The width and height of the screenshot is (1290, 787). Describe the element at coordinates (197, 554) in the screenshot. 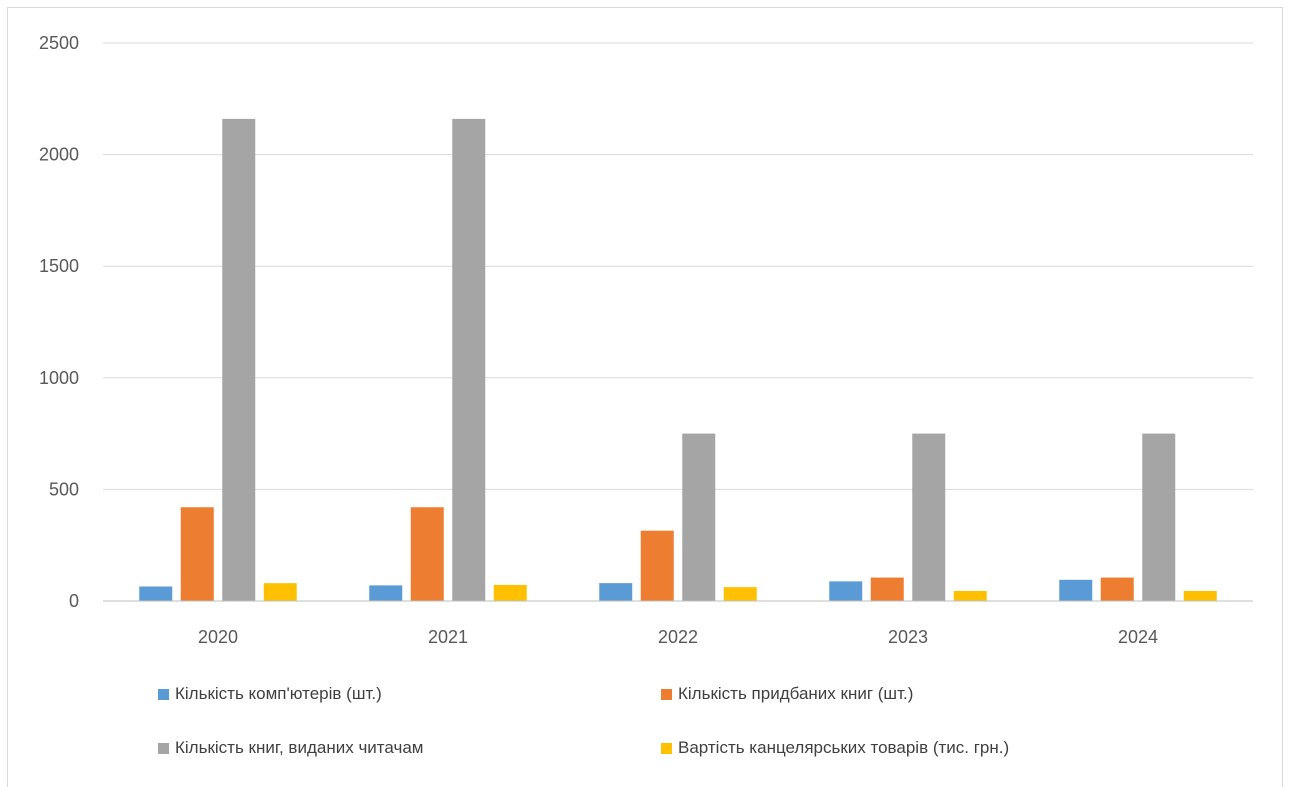

I see `bar-series-1-2020` at that location.